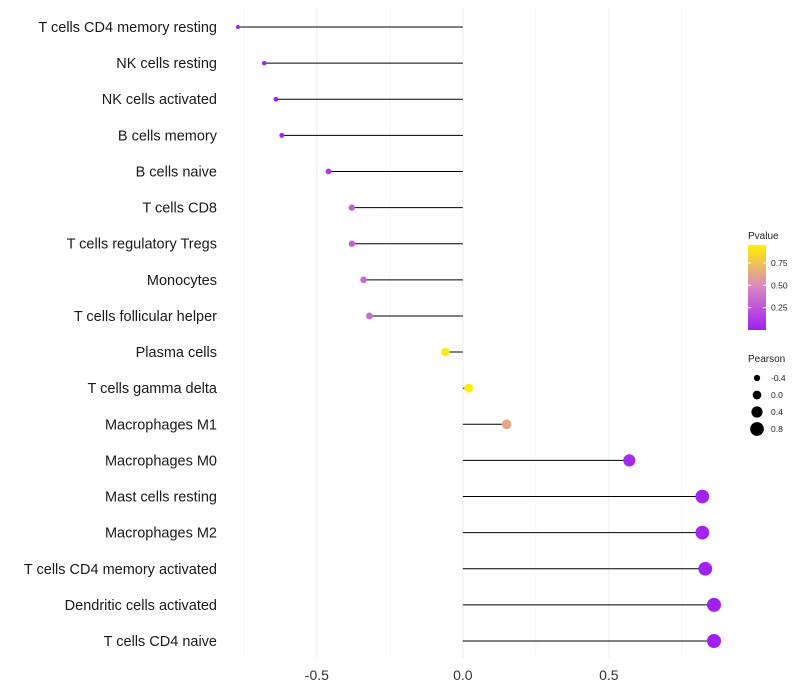  I want to click on x-axis-ticks: -0.5 0.0 0.5, so click(462, 675).